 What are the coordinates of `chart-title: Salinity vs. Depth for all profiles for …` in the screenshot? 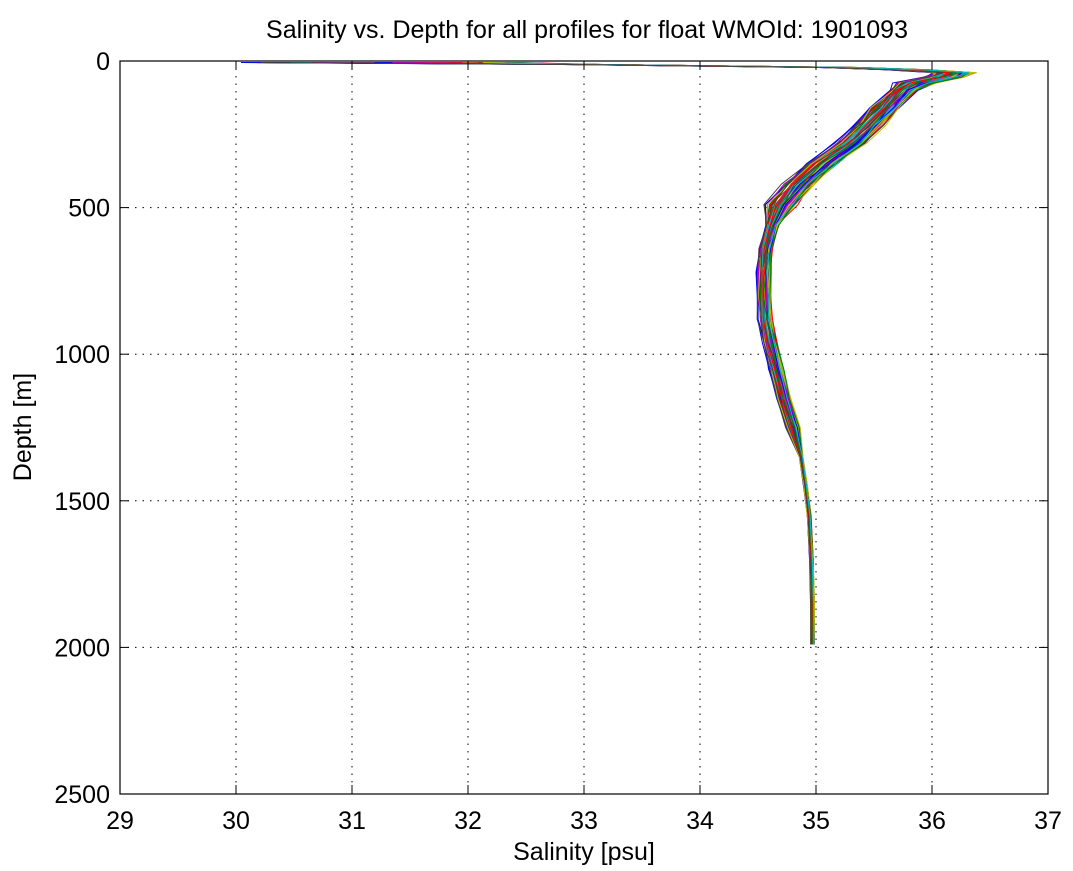 It's located at (587, 30).